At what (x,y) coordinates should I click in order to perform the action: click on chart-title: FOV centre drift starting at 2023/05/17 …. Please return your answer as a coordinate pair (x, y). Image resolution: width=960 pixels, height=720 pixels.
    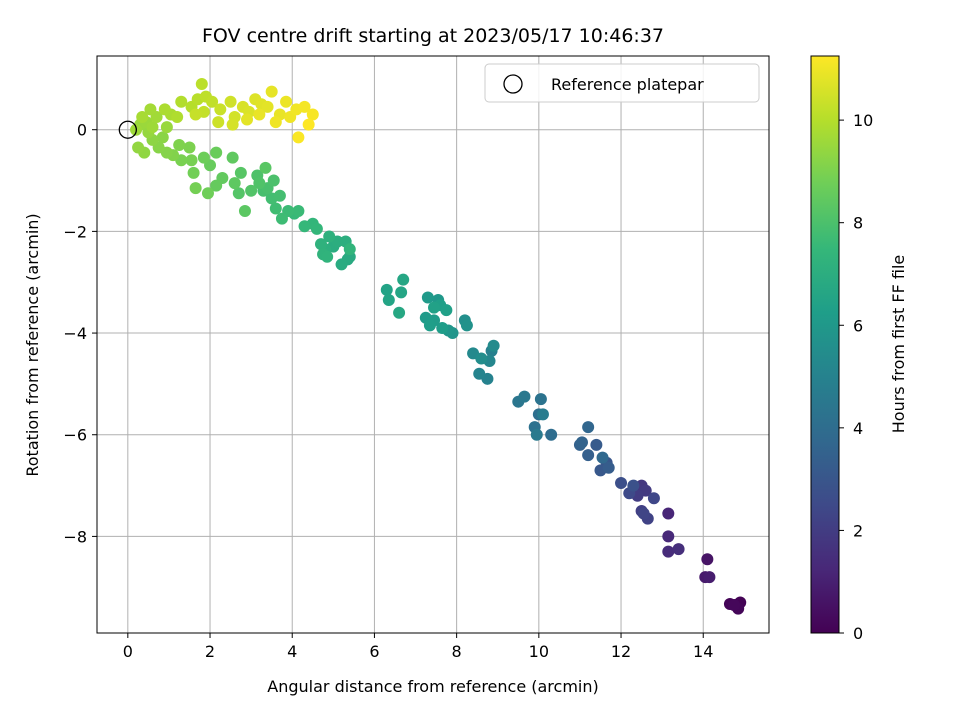
    Looking at the image, I should click on (433, 36).